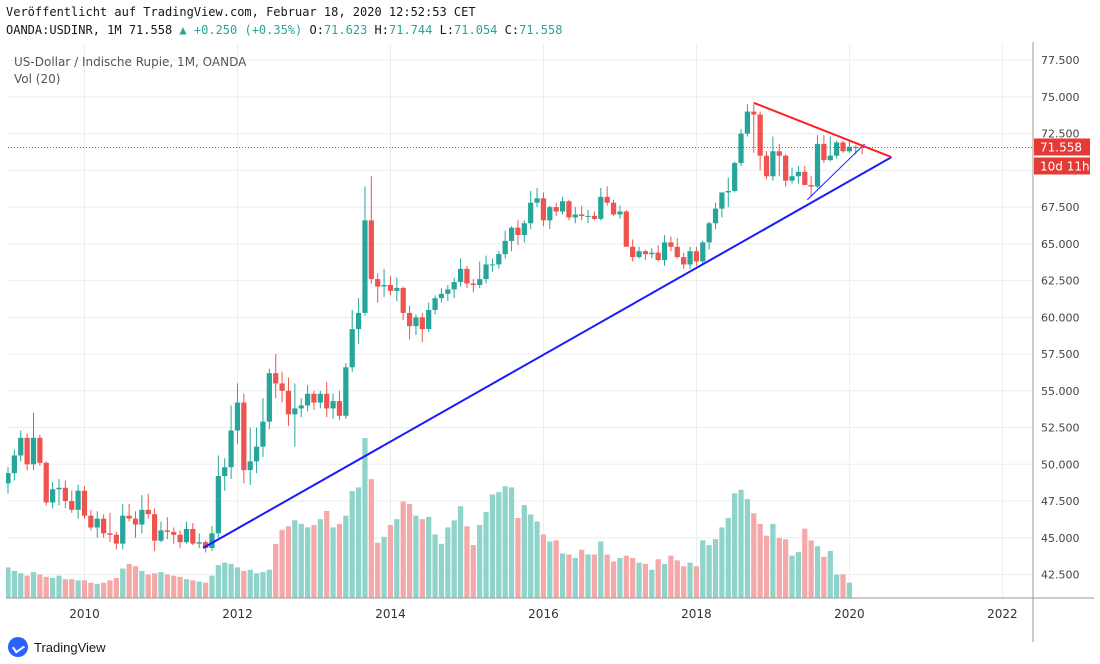 This screenshot has width=1100, height=664. What do you see at coordinates (237, 614) in the screenshot?
I see `x-tick-label: 2012` at bounding box center [237, 614].